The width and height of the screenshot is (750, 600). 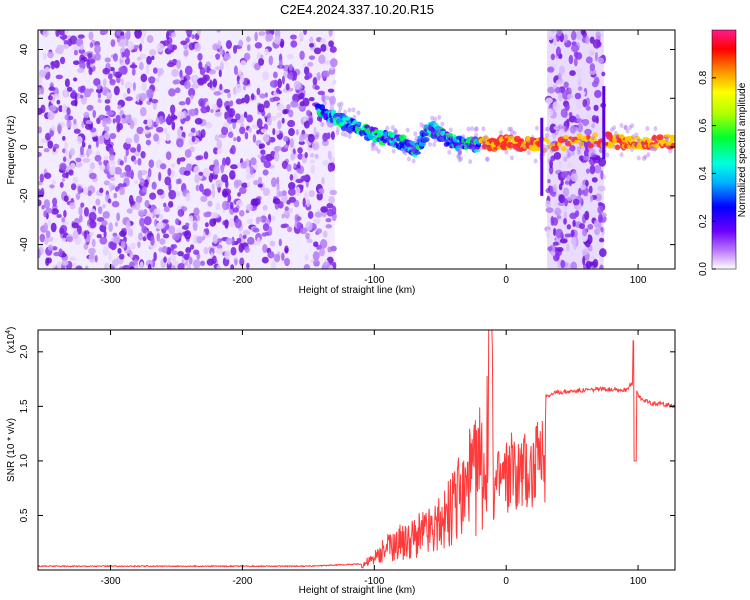 I want to click on y-tick-label: -20, so click(x=24, y=195).